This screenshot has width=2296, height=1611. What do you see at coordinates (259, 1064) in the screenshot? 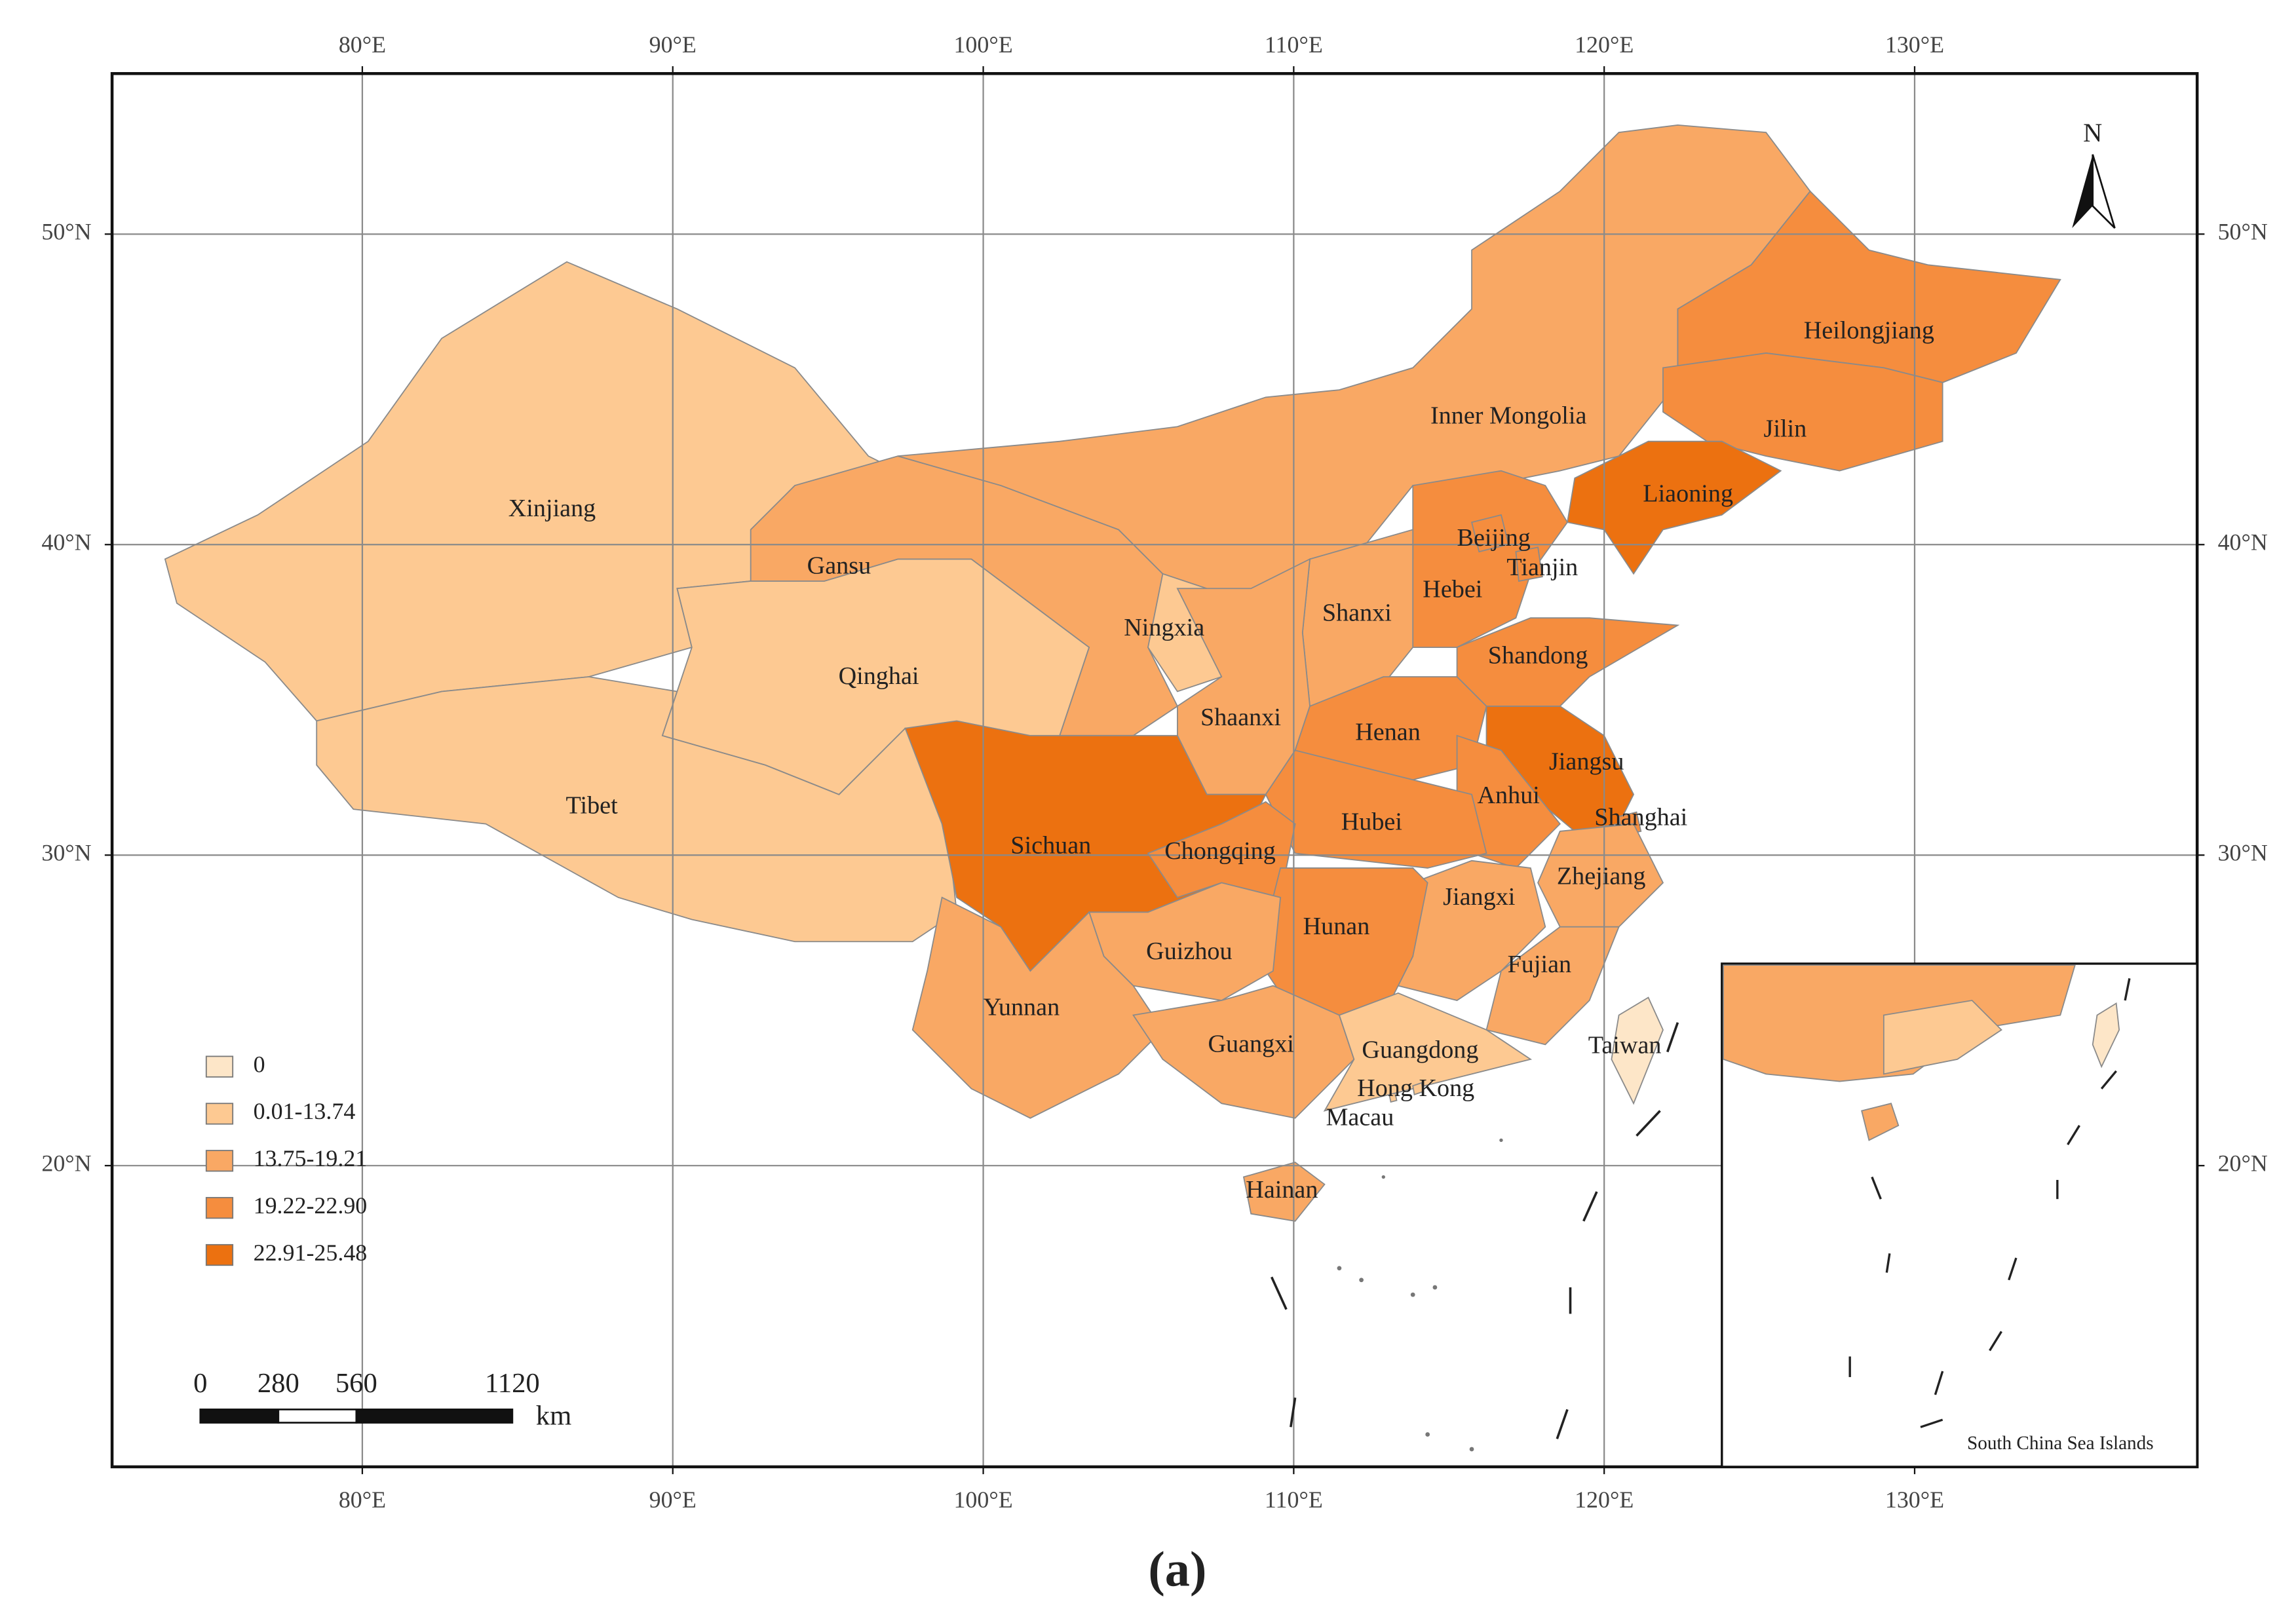
I see `legend-label: 0` at bounding box center [259, 1064].